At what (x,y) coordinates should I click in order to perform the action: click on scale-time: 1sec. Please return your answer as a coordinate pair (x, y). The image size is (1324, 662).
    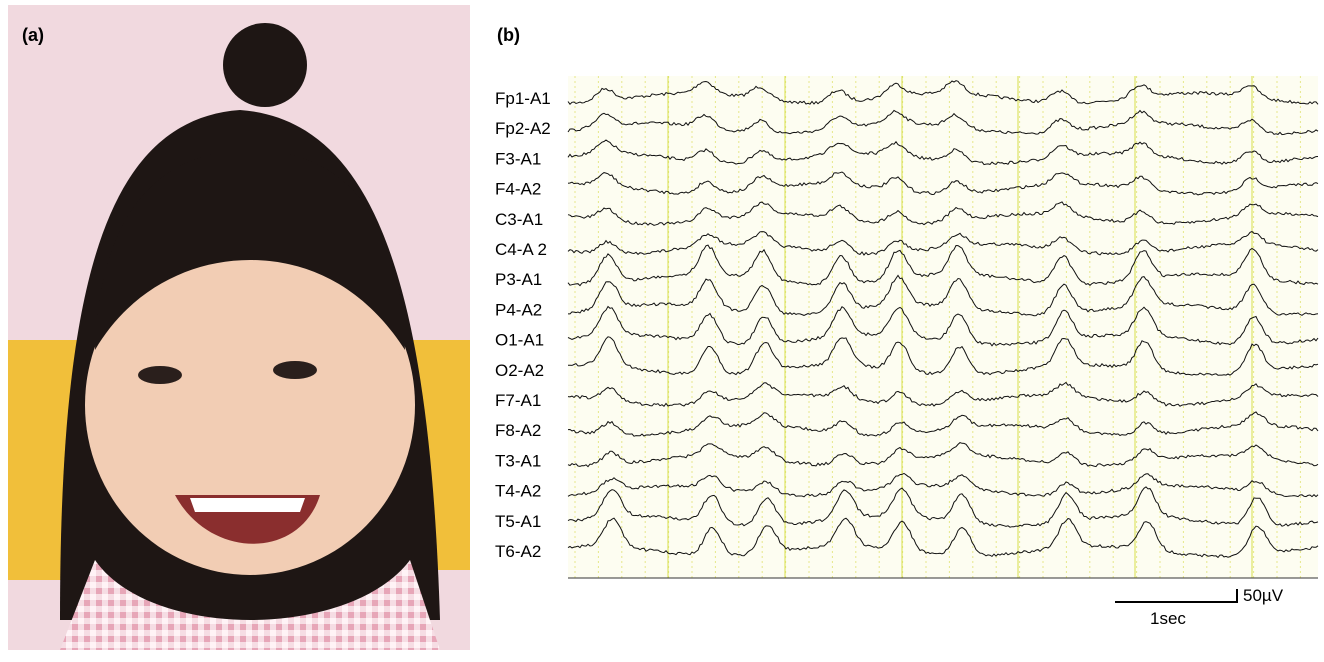
    Looking at the image, I should click on (1168, 618).